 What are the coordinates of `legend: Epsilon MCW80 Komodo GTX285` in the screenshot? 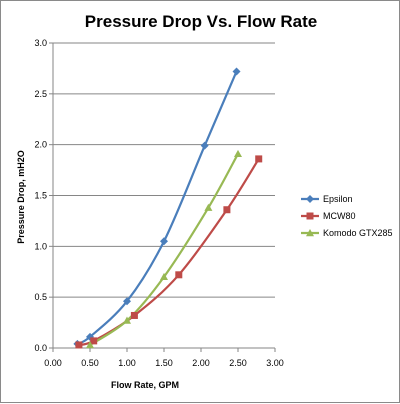 It's located at (347, 216).